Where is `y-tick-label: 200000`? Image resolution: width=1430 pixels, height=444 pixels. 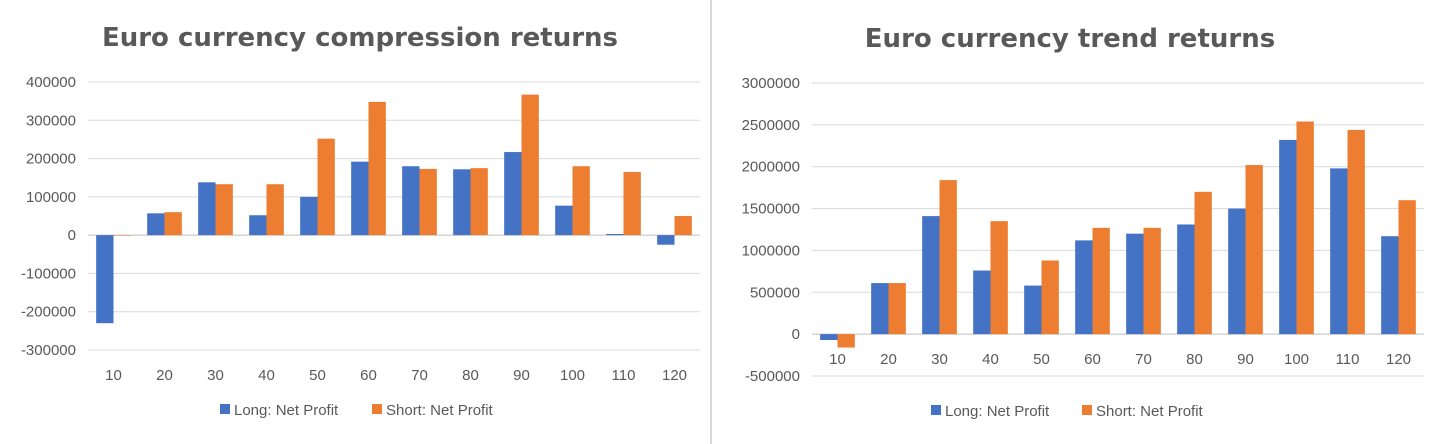
y-tick-label: 200000 is located at coordinates (51, 159).